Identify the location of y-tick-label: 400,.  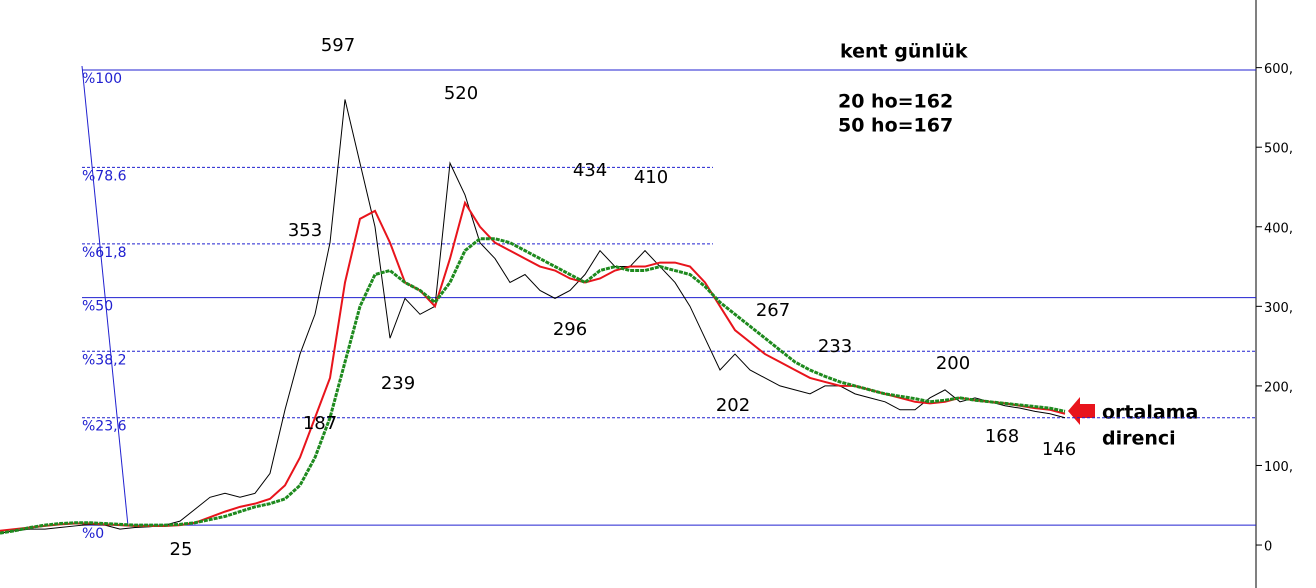
(1278, 228).